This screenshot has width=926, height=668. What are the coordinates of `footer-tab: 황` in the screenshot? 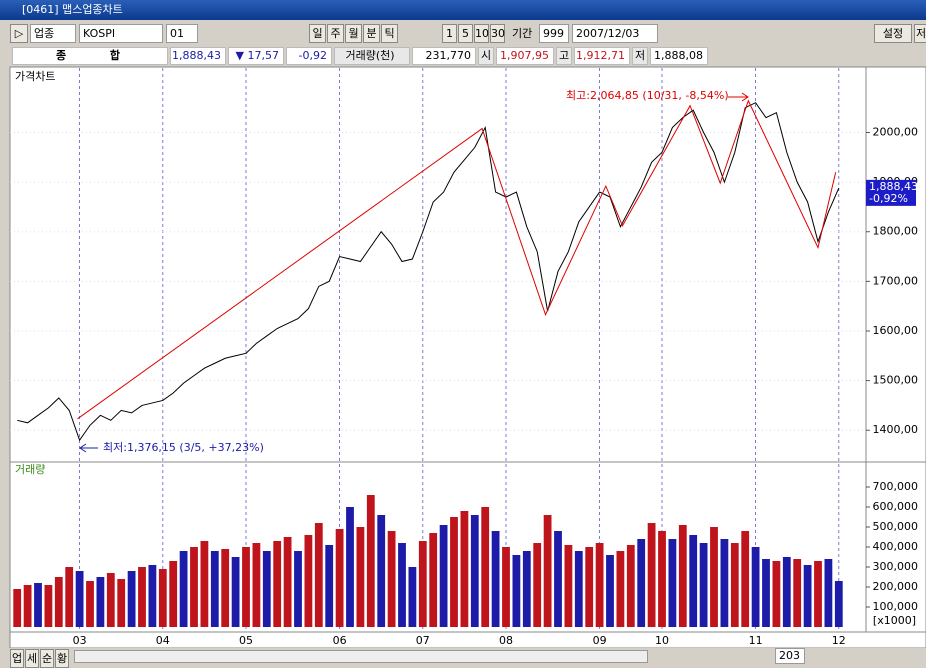 It's located at (62, 658).